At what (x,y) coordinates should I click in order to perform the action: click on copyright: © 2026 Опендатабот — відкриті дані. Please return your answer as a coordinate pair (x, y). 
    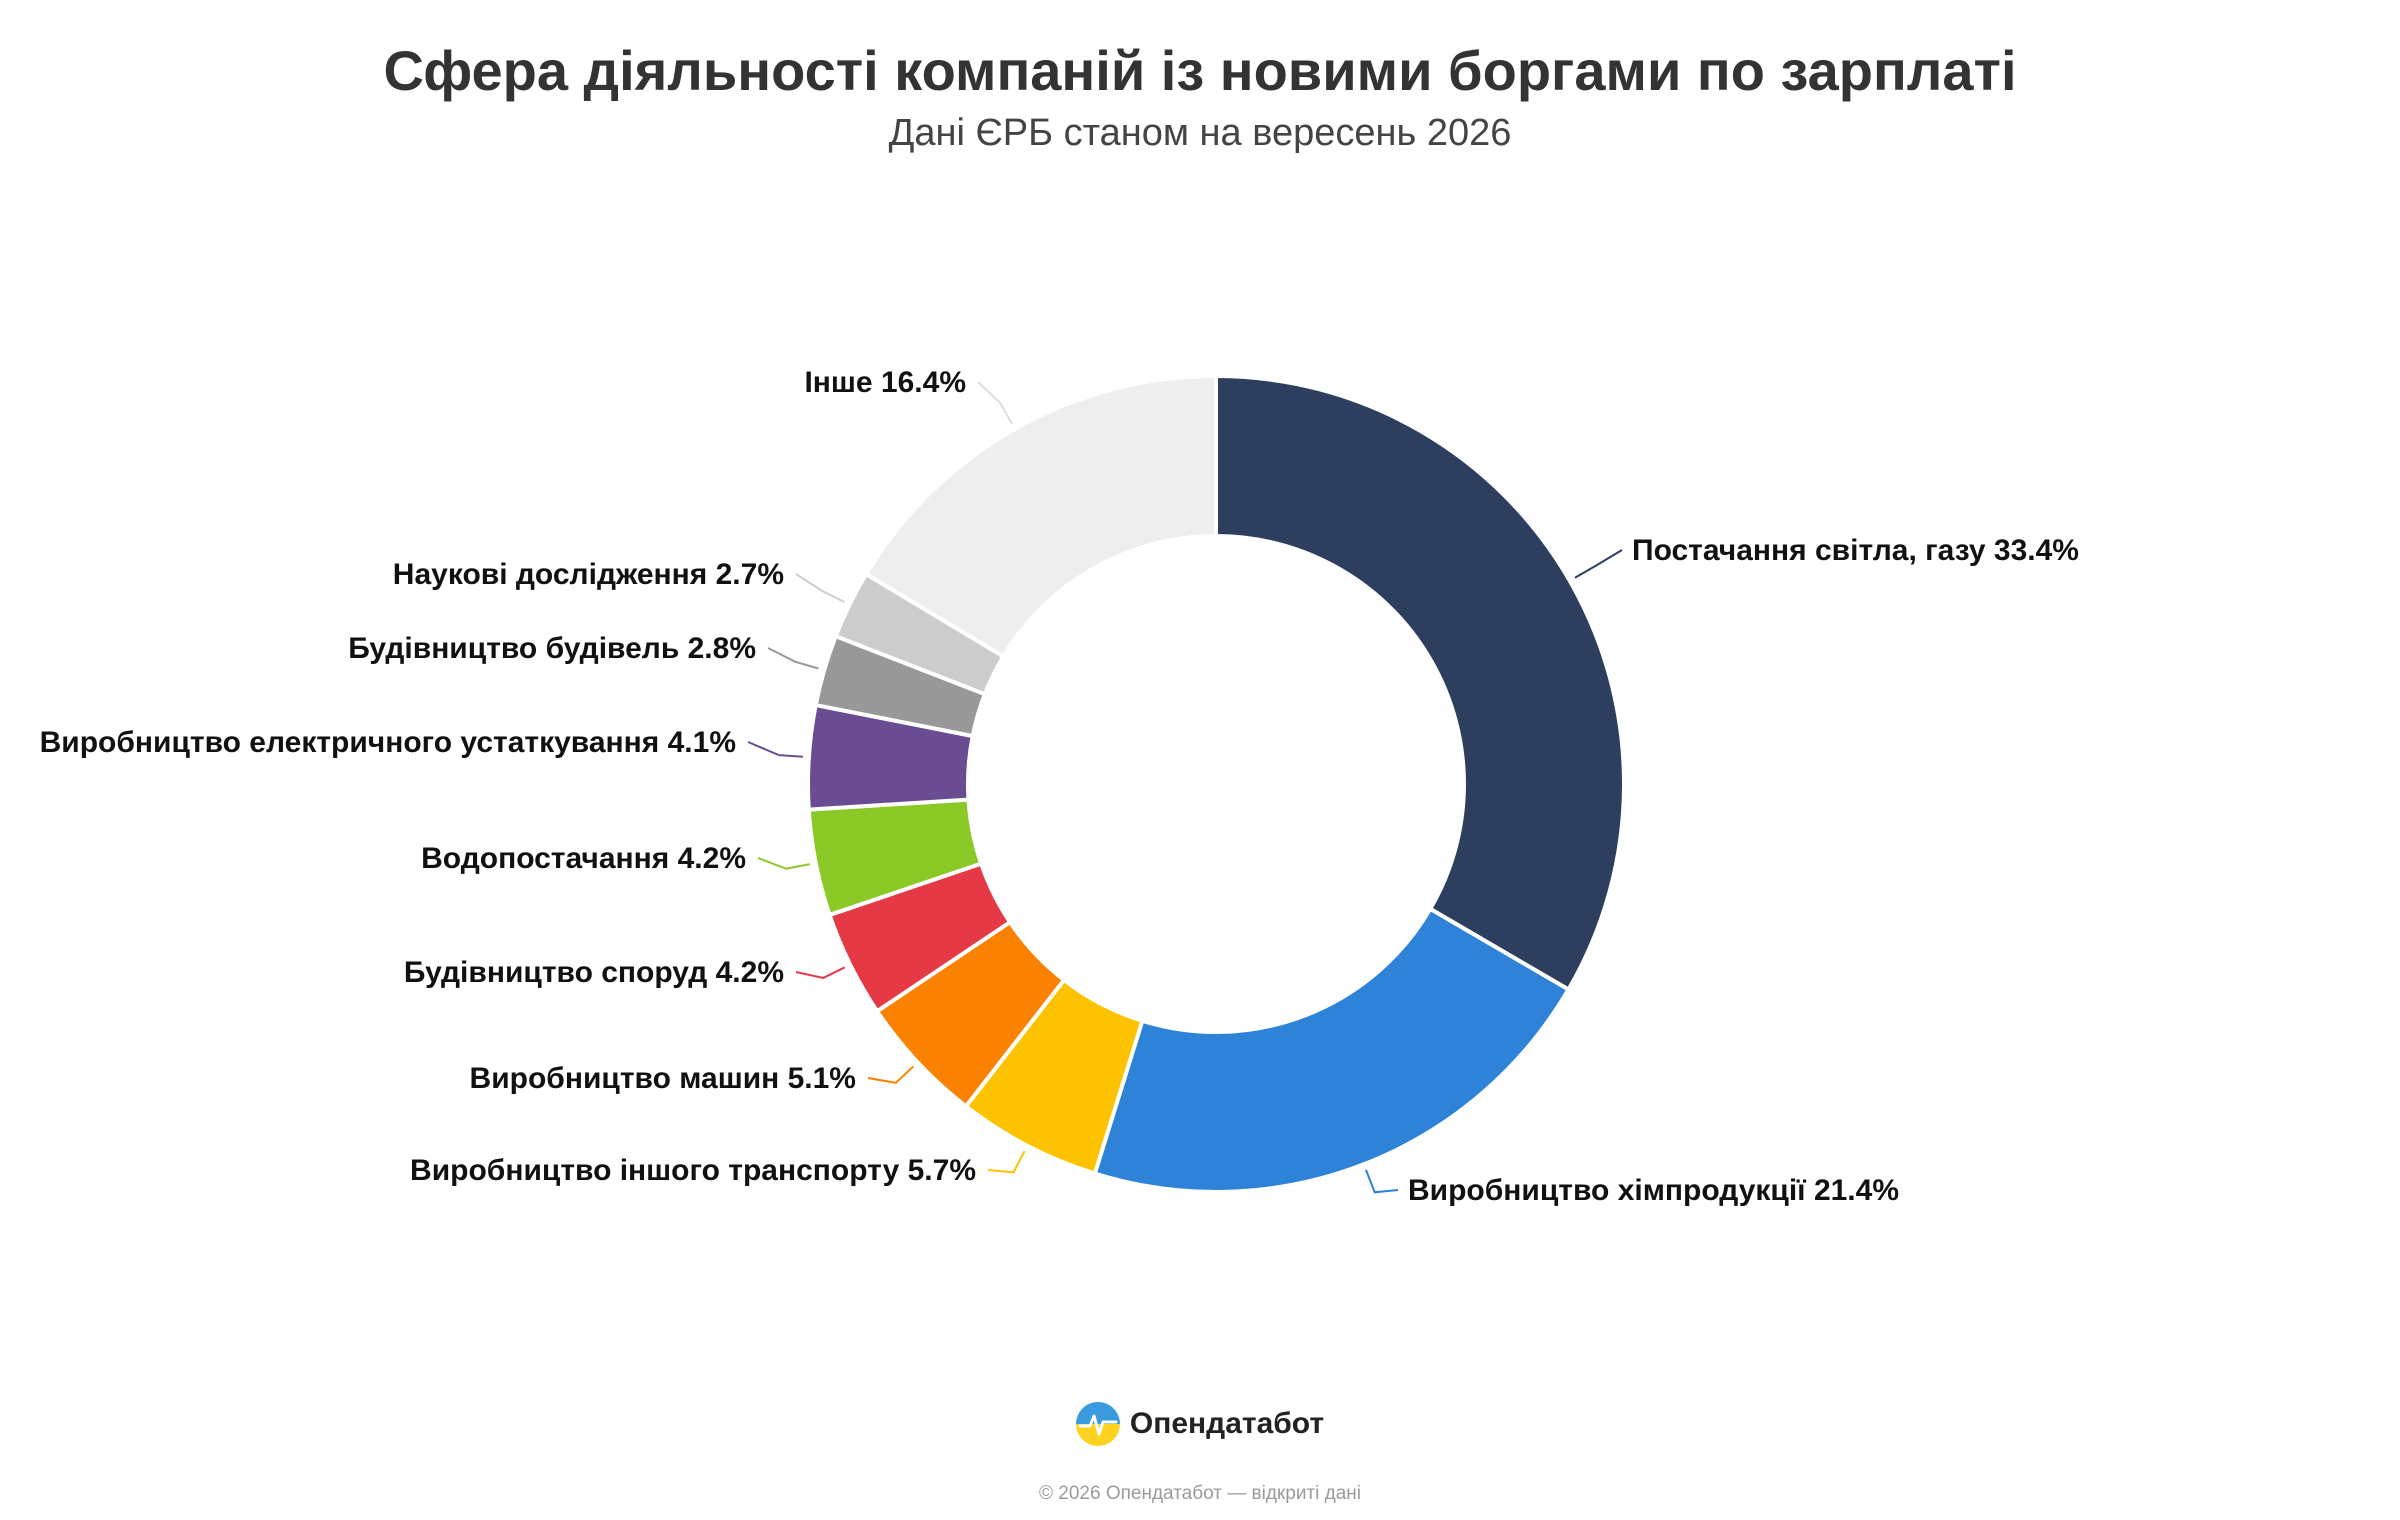
    Looking at the image, I should click on (1200, 1493).